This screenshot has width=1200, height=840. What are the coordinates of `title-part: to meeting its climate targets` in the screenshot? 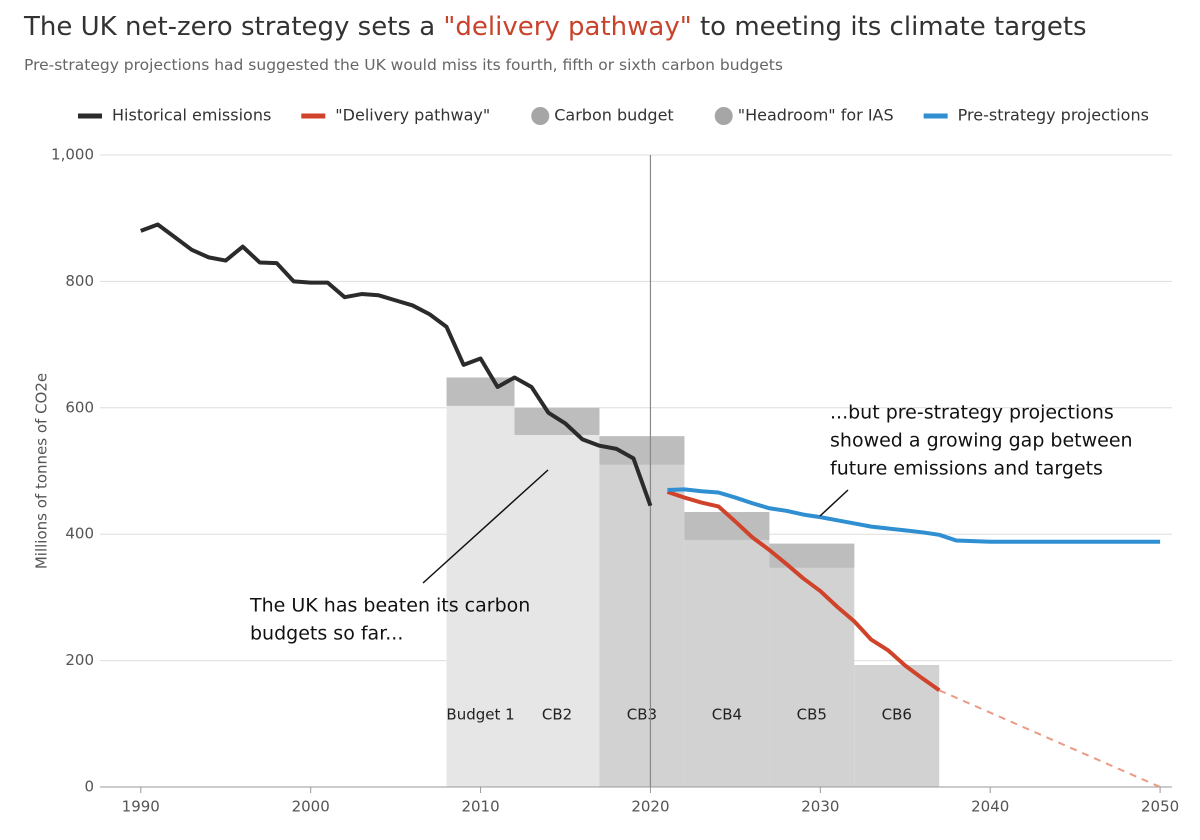 It's located at (889, 27).